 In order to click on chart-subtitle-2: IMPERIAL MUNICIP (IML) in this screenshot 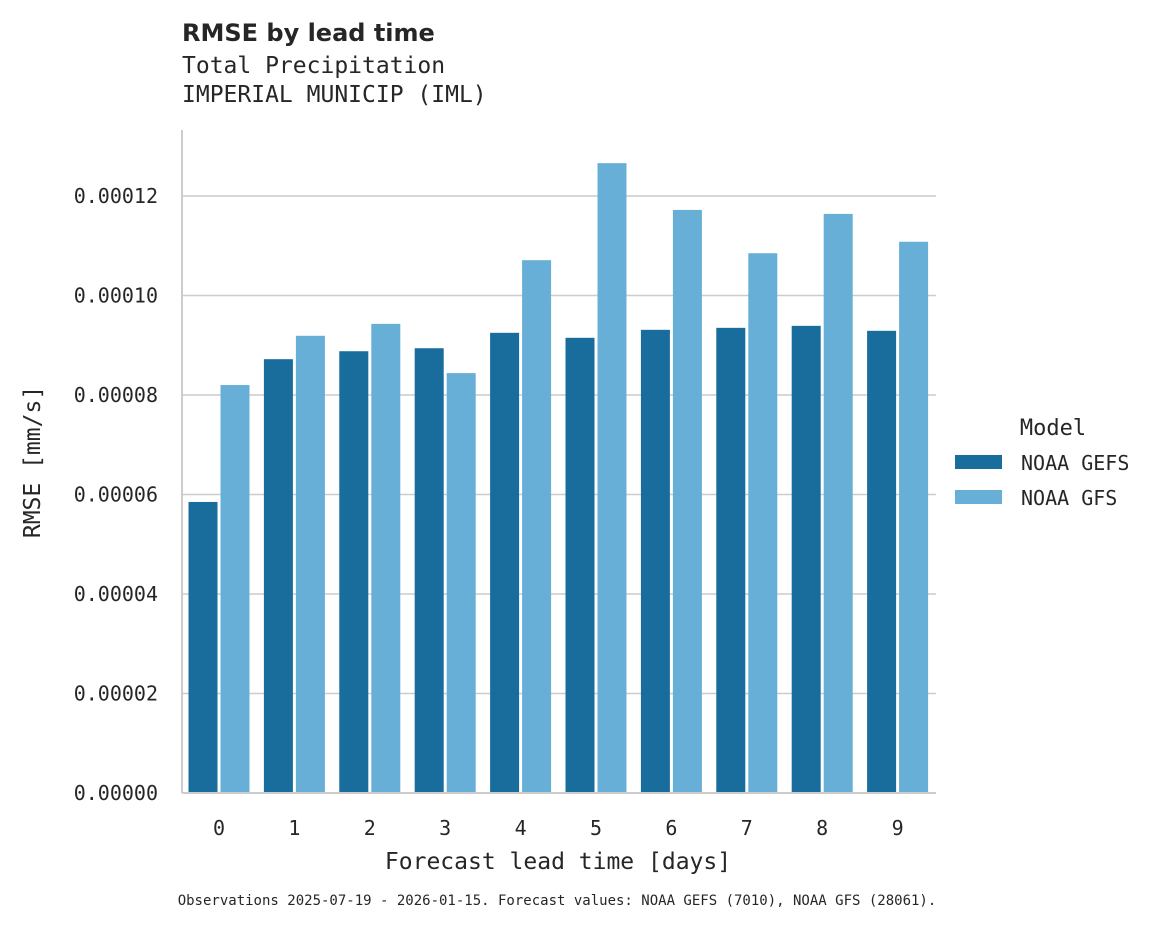, I will do `click(334, 95)`.